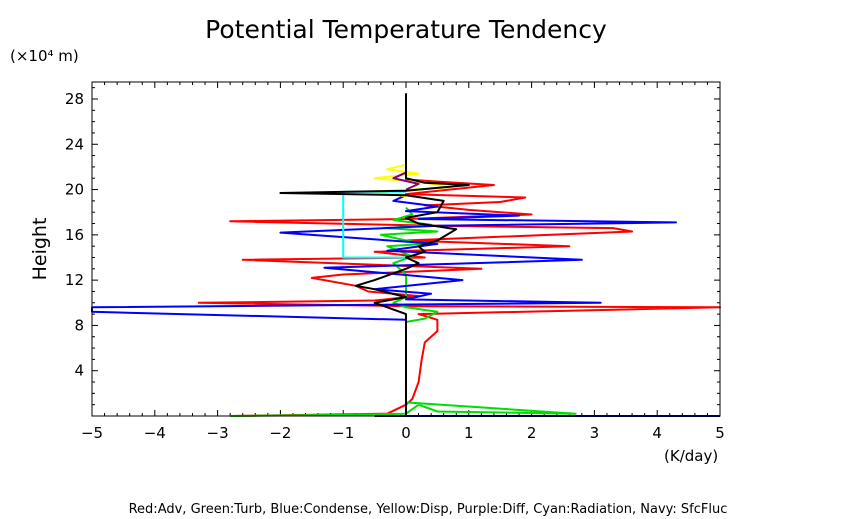  I want to click on x-tick-label: −1, so click(343, 433).